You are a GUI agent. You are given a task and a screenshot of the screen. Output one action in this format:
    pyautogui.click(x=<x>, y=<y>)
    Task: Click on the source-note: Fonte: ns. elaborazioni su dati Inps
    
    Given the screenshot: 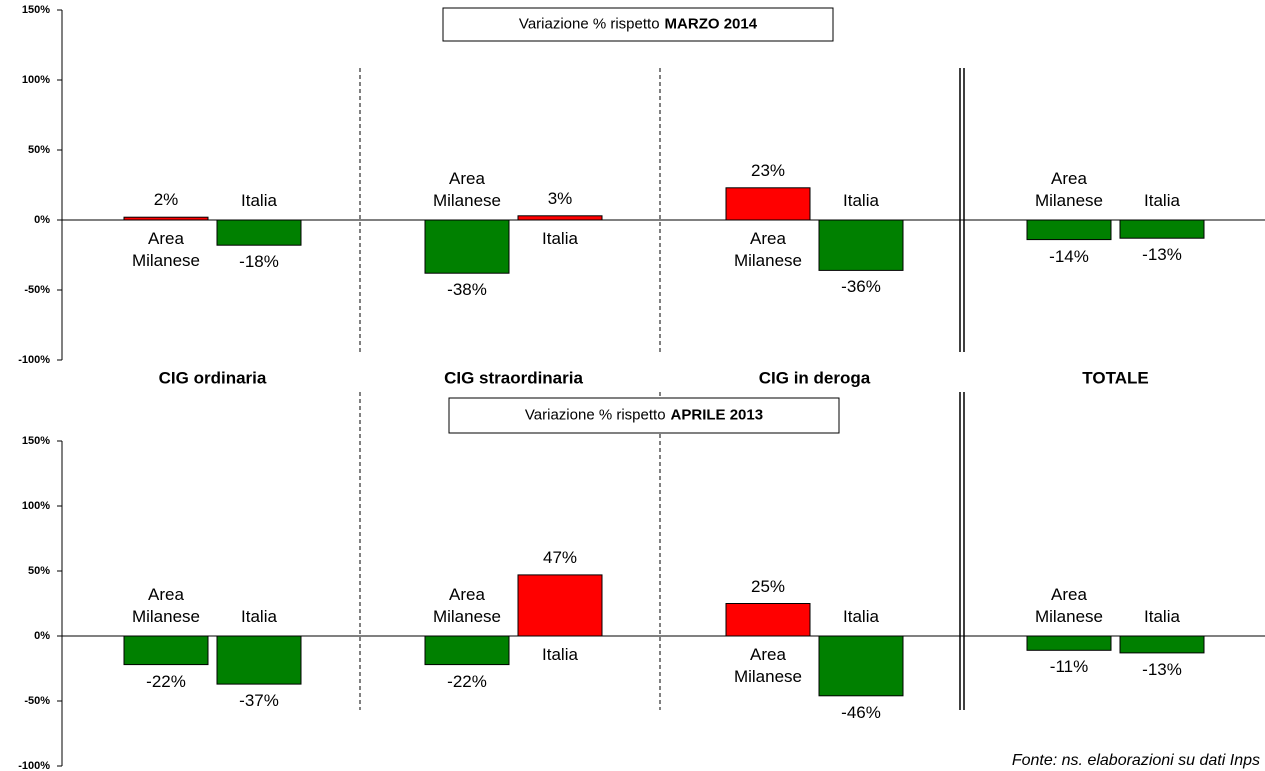 What is the action you would take?
    pyautogui.click(x=1135, y=760)
    